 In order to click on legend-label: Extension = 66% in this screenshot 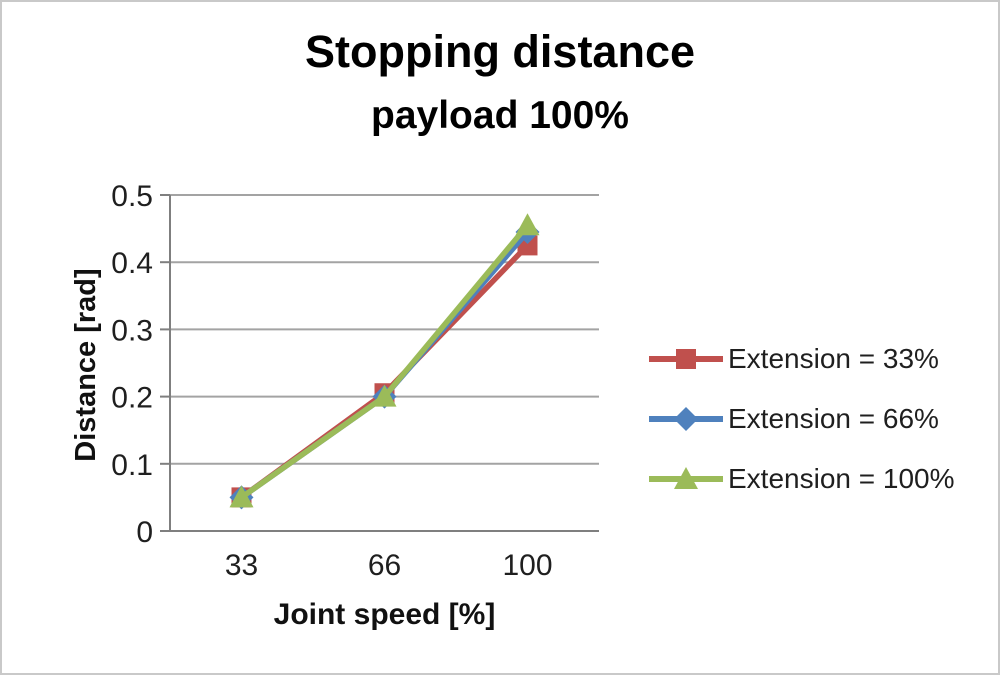, I will do `click(833, 418)`.